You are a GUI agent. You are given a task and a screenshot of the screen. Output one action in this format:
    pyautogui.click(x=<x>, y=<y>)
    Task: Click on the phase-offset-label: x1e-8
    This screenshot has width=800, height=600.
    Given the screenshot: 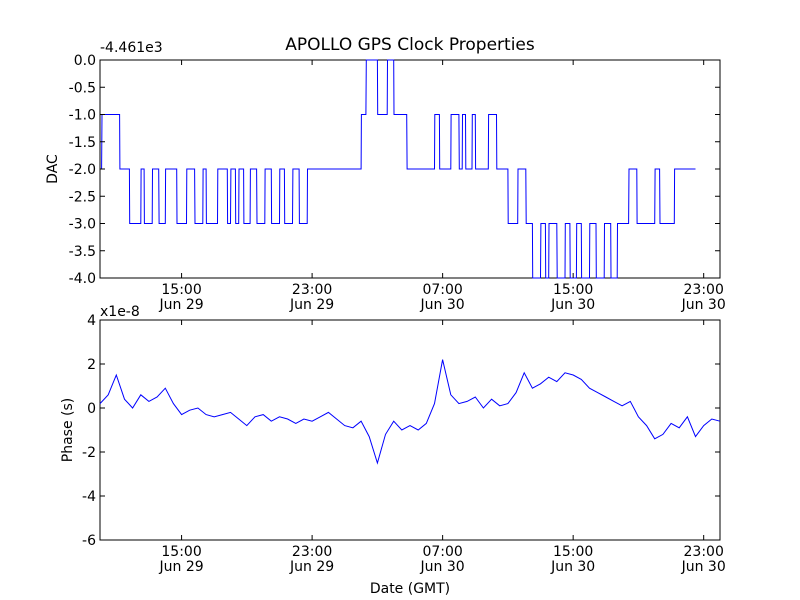 What is the action you would take?
    pyautogui.click(x=120, y=312)
    